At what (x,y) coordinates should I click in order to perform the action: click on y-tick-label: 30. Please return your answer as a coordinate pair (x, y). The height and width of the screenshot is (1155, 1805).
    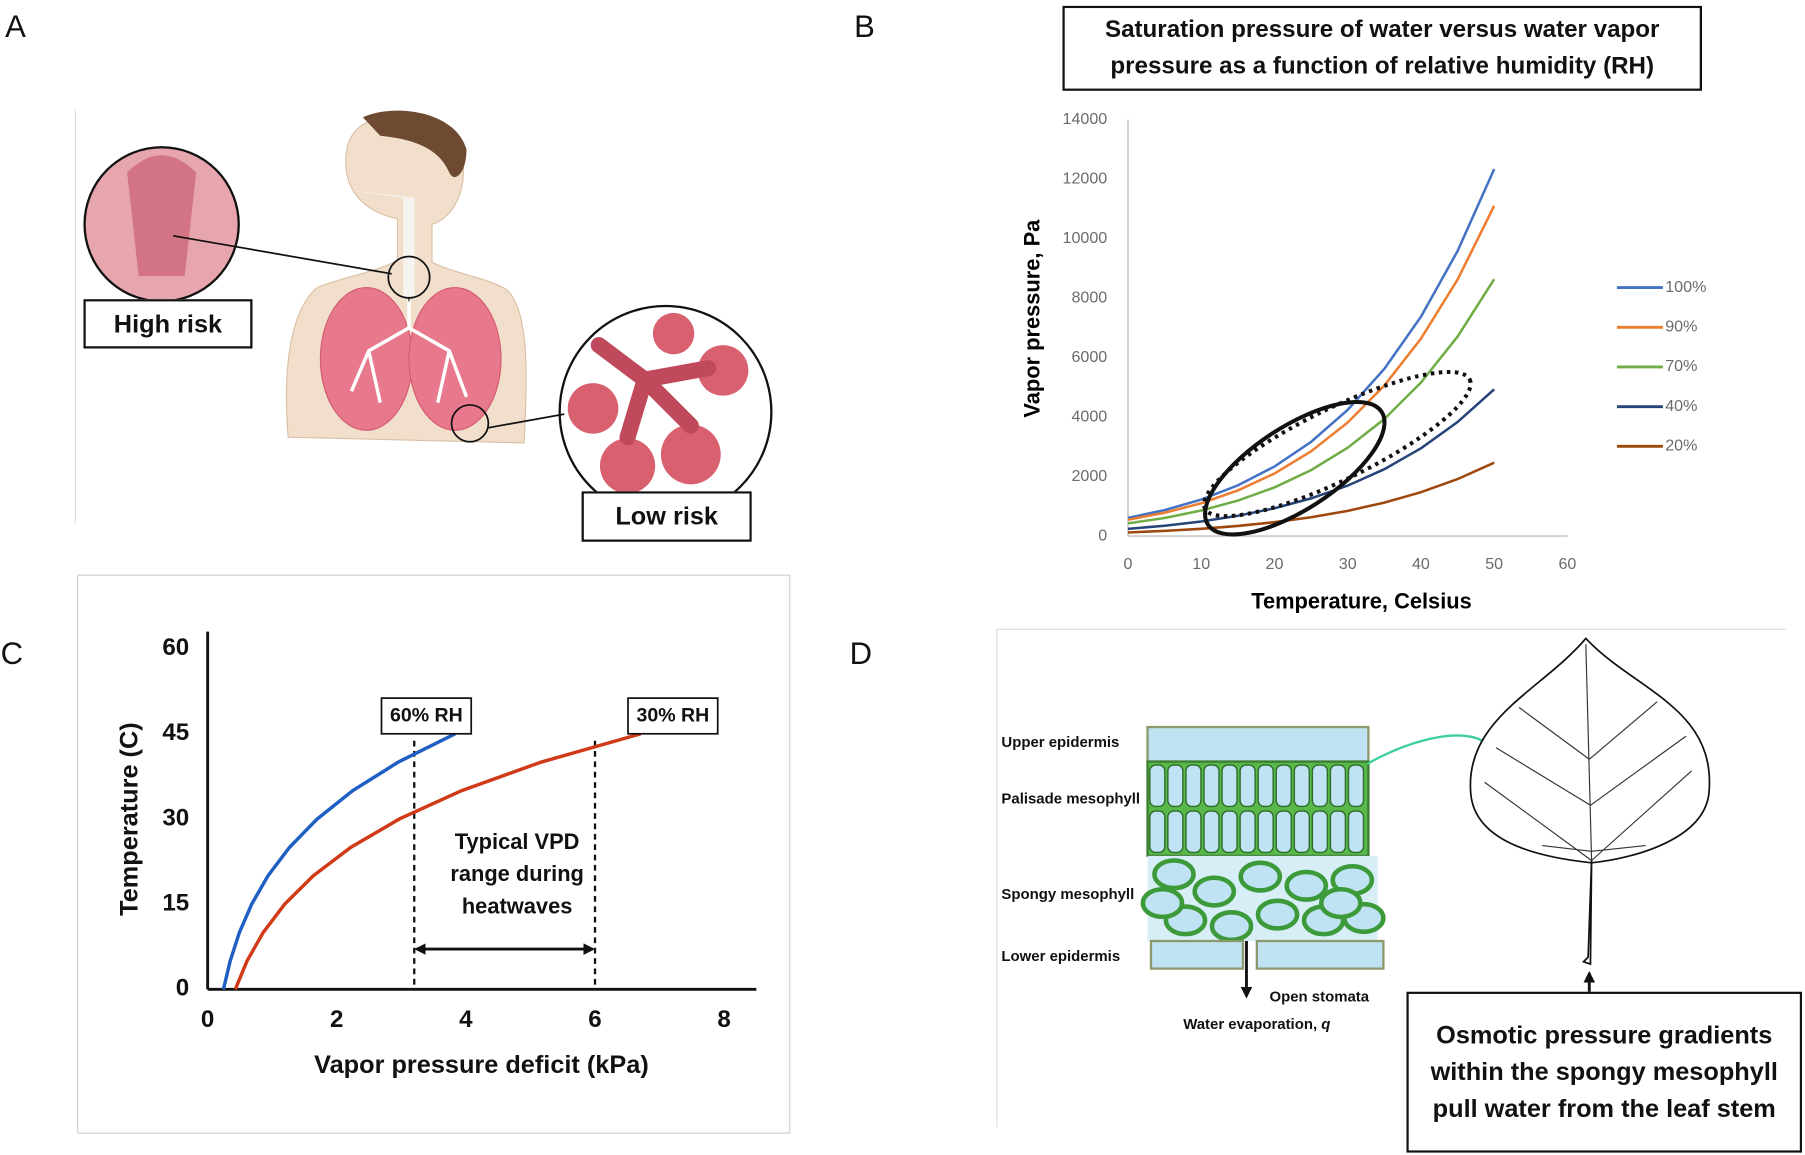
    Looking at the image, I should click on (175, 817).